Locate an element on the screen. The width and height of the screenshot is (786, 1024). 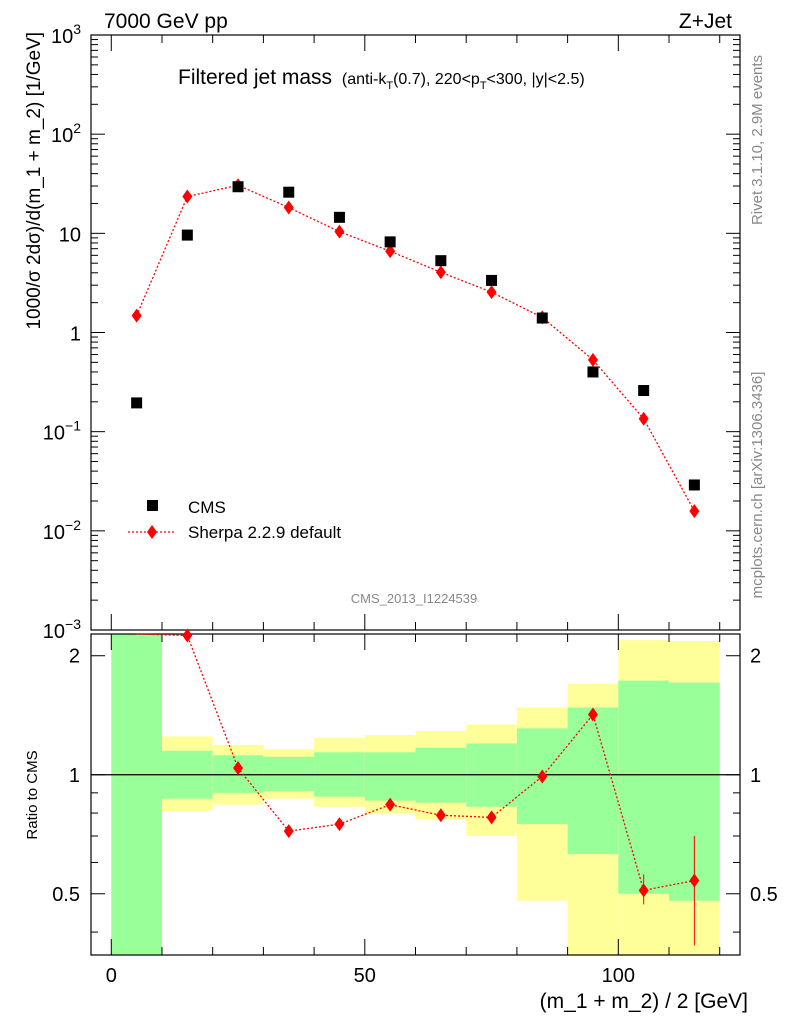
header-left: 7000 GeV pp is located at coordinates (166, 21).